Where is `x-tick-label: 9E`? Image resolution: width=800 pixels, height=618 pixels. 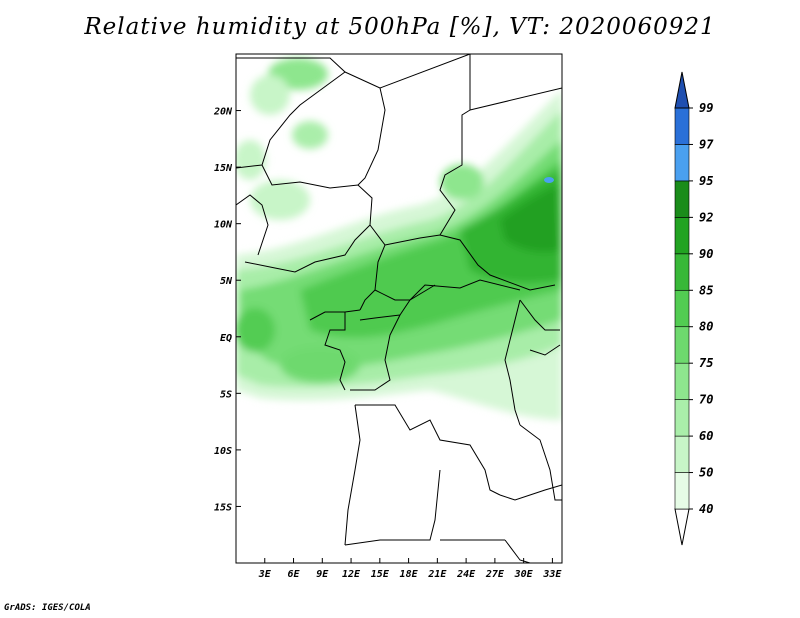 x-tick-label: 9E is located at coordinates (322, 574).